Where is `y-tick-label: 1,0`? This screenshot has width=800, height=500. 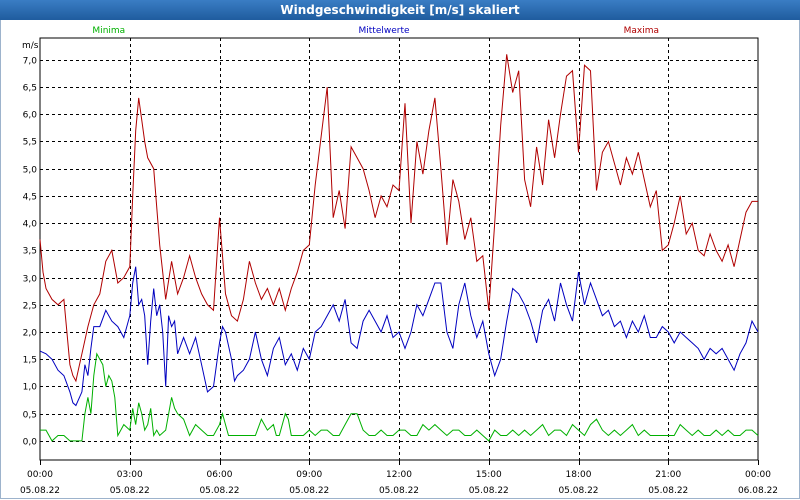
y-tick-label: 1,0 is located at coordinates (30, 388).